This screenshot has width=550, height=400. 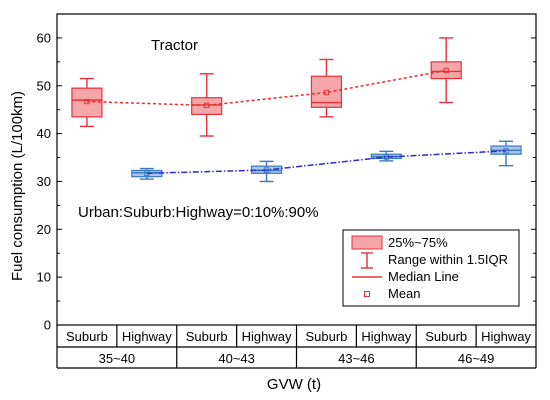 What do you see at coordinates (294, 384) in the screenshot?
I see `x-axis-title: GVW (t)` at bounding box center [294, 384].